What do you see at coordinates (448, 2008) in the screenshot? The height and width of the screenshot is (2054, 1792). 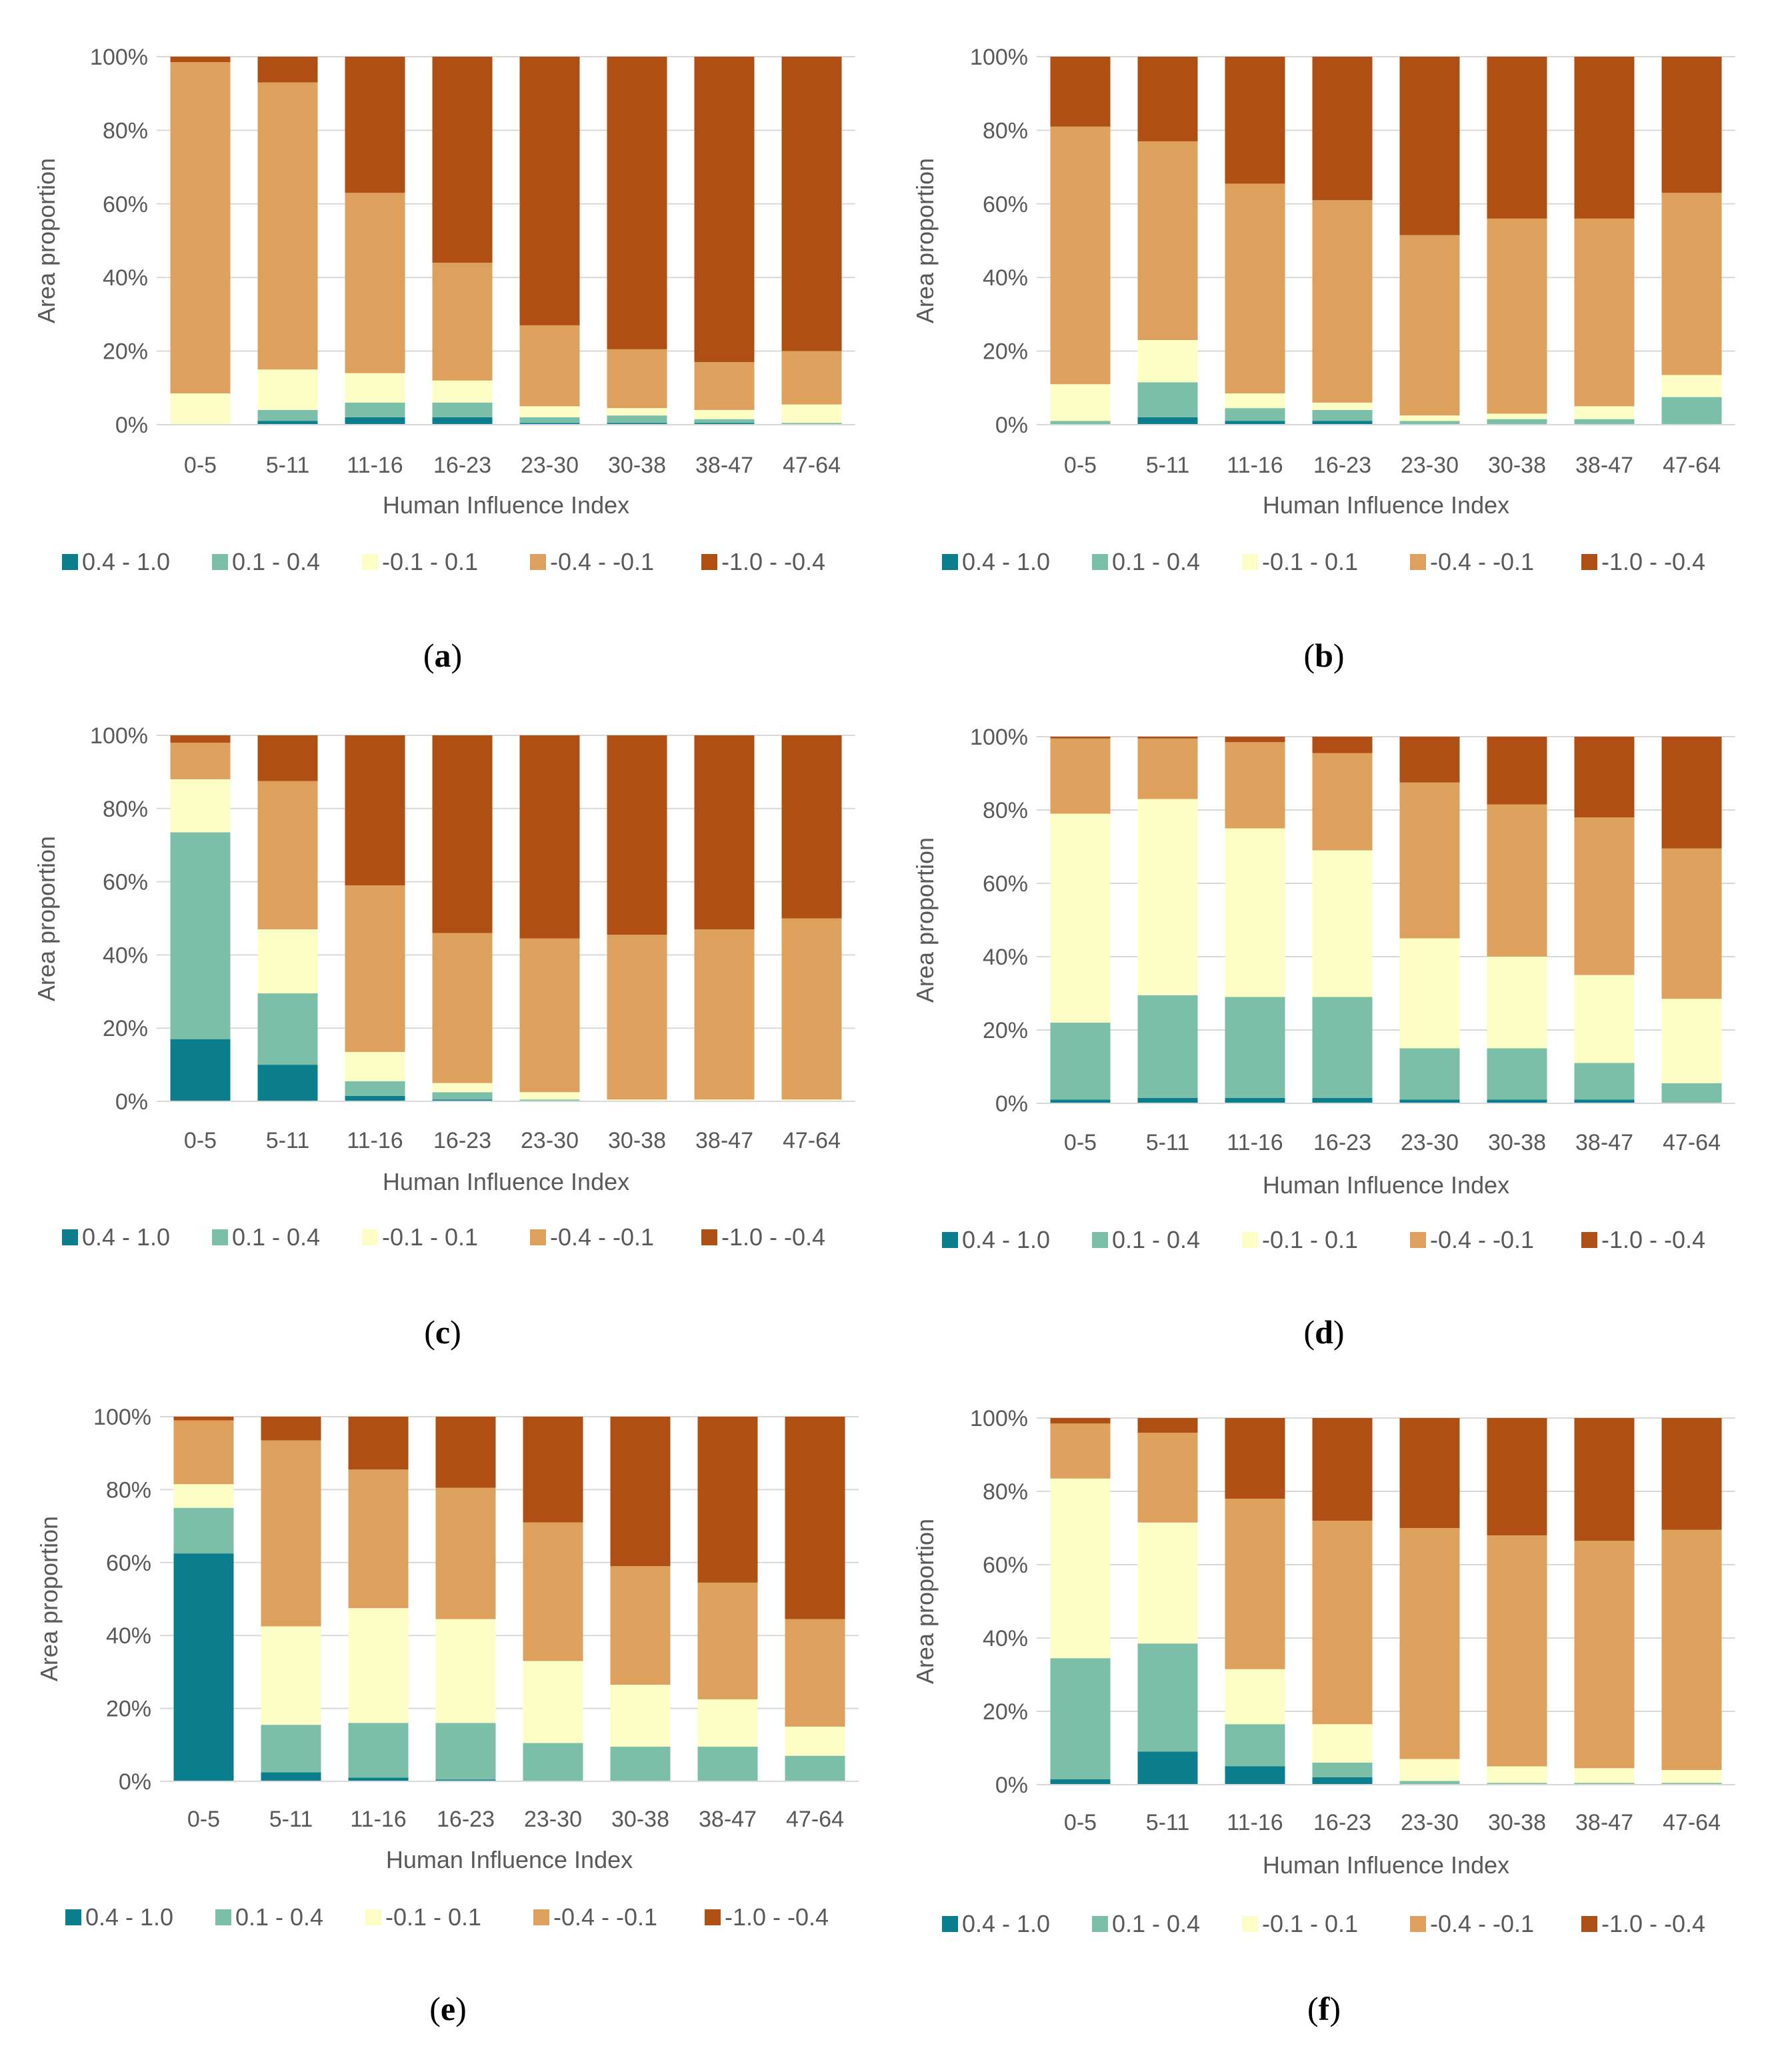 I see `panel-label: (e)` at bounding box center [448, 2008].